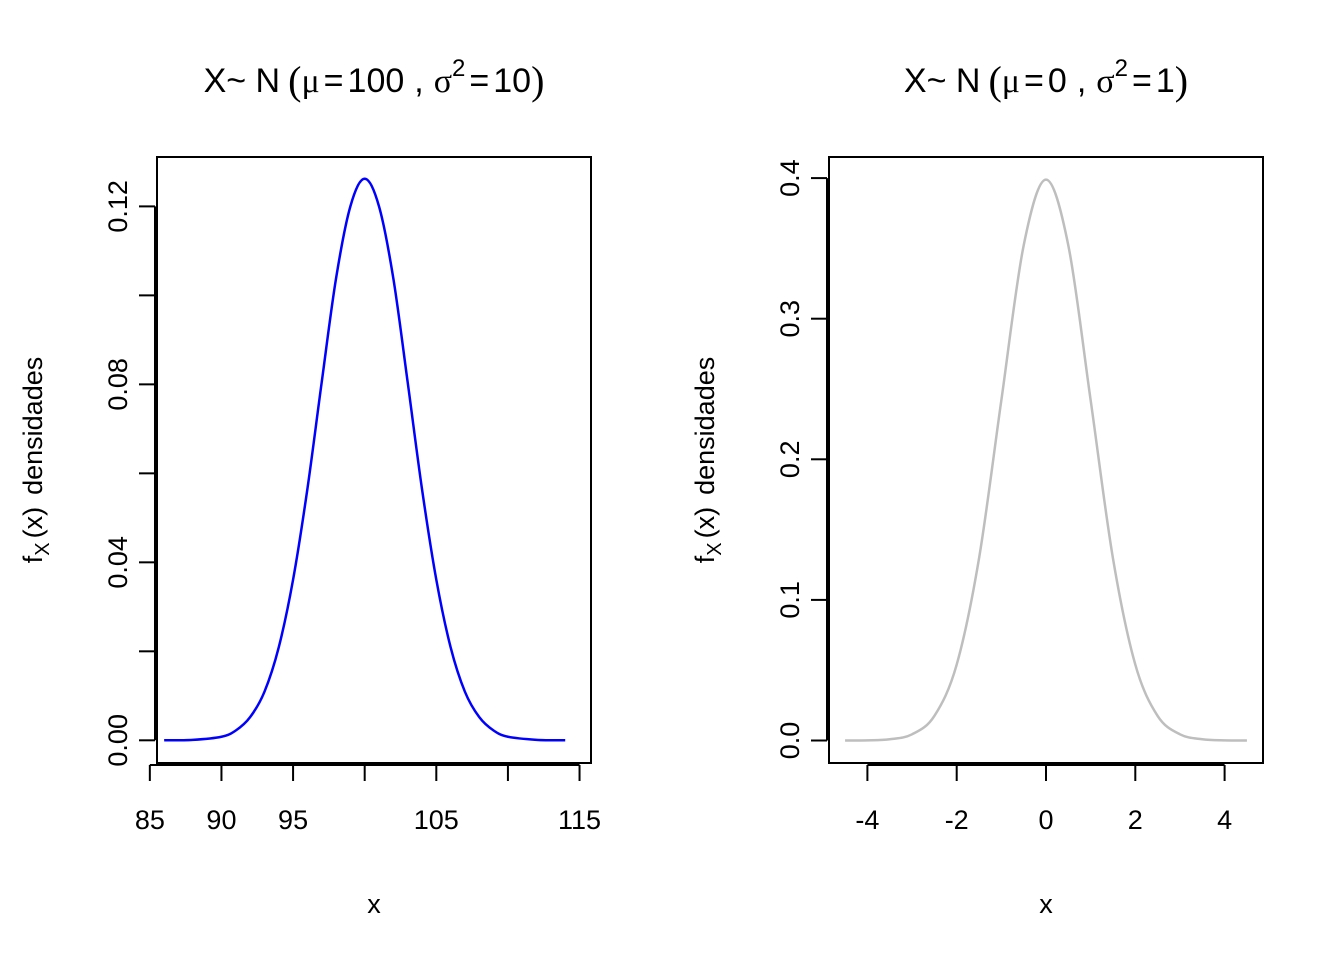 The height and width of the screenshot is (960, 1344). Describe the element at coordinates (708, 460) in the screenshot. I see `panel-2-y-axis-label: fX(x)densidades` at that location.